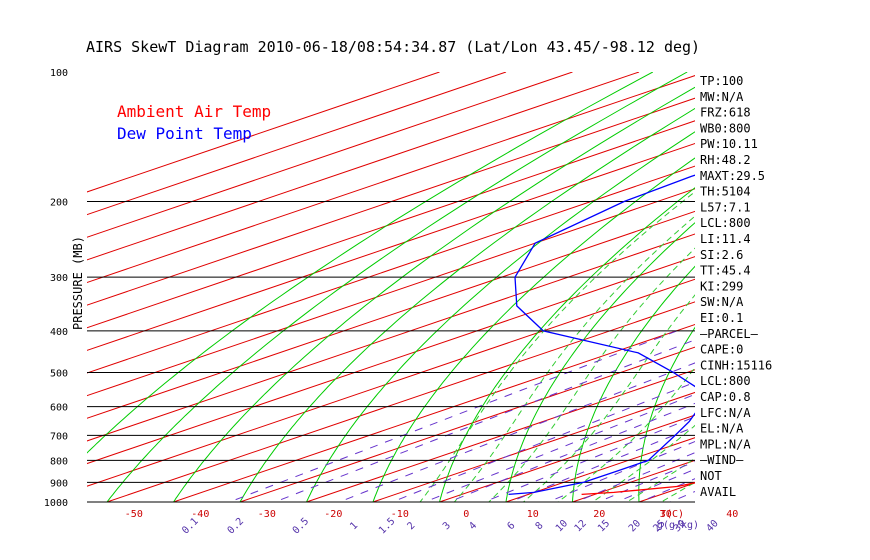 This screenshot has width=870, height=560. What do you see at coordinates (236, 526) in the screenshot?
I see `mixing-ratio-tick: 0.2` at bounding box center [236, 526].